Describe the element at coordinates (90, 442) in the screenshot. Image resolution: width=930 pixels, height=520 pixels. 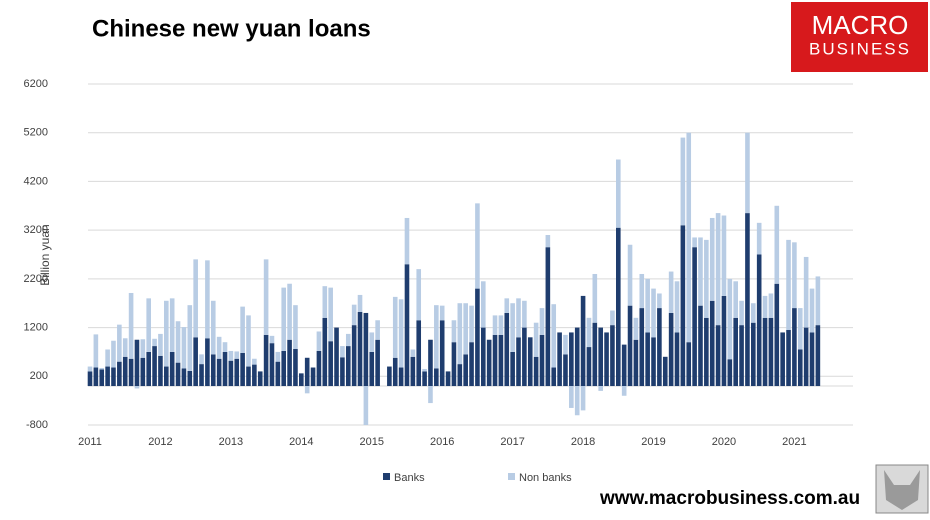
I see `x-tick-label: 2011` at that location.